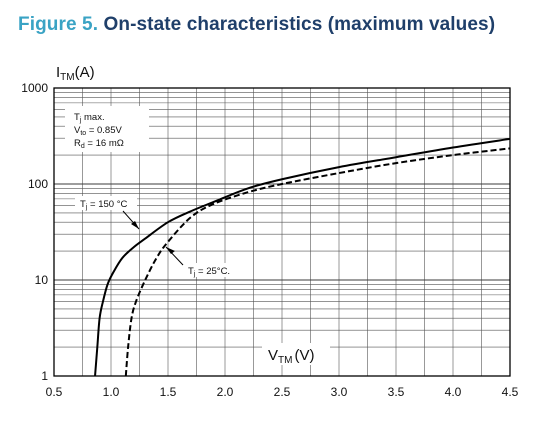 The width and height of the screenshot is (540, 422). Describe the element at coordinates (304, 355) in the screenshot. I see `x-axis-label-unit: (V)` at that location.